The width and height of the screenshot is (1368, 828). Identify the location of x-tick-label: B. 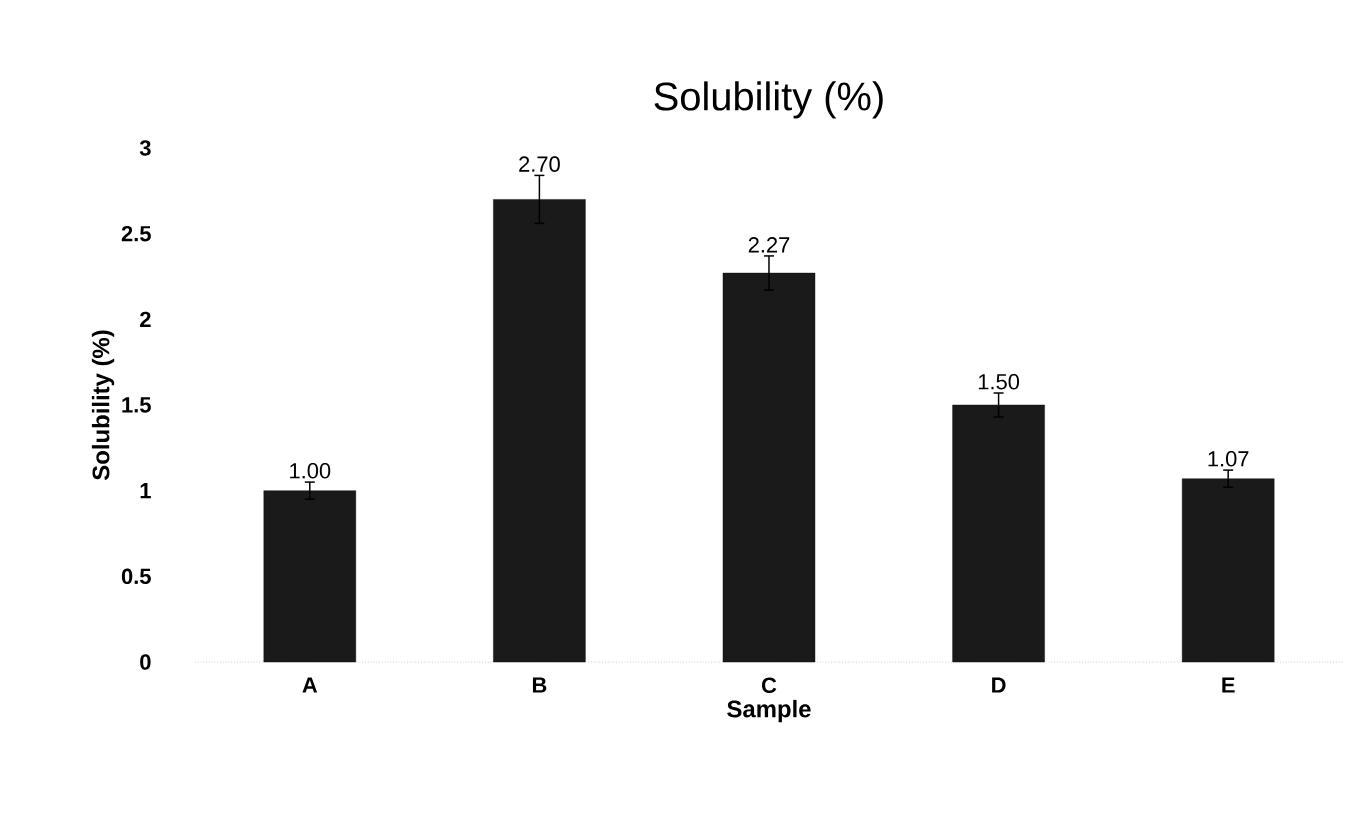
(539, 685).